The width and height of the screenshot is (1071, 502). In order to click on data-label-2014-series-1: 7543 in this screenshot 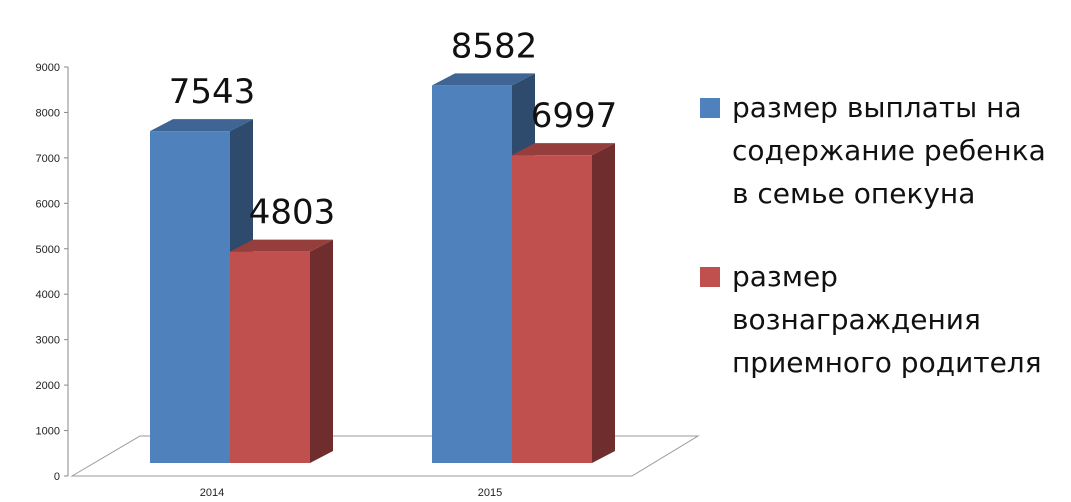, I will do `click(212, 92)`.